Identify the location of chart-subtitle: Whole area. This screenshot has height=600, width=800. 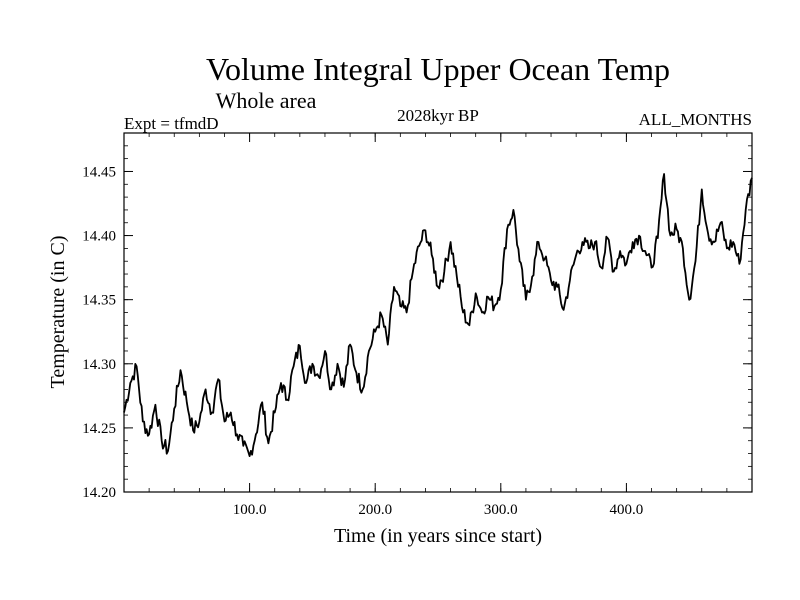
(266, 100).